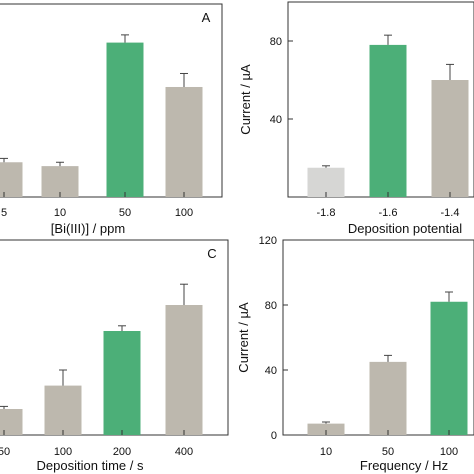  I want to click on y-tick-label: 0, so click(274, 436).